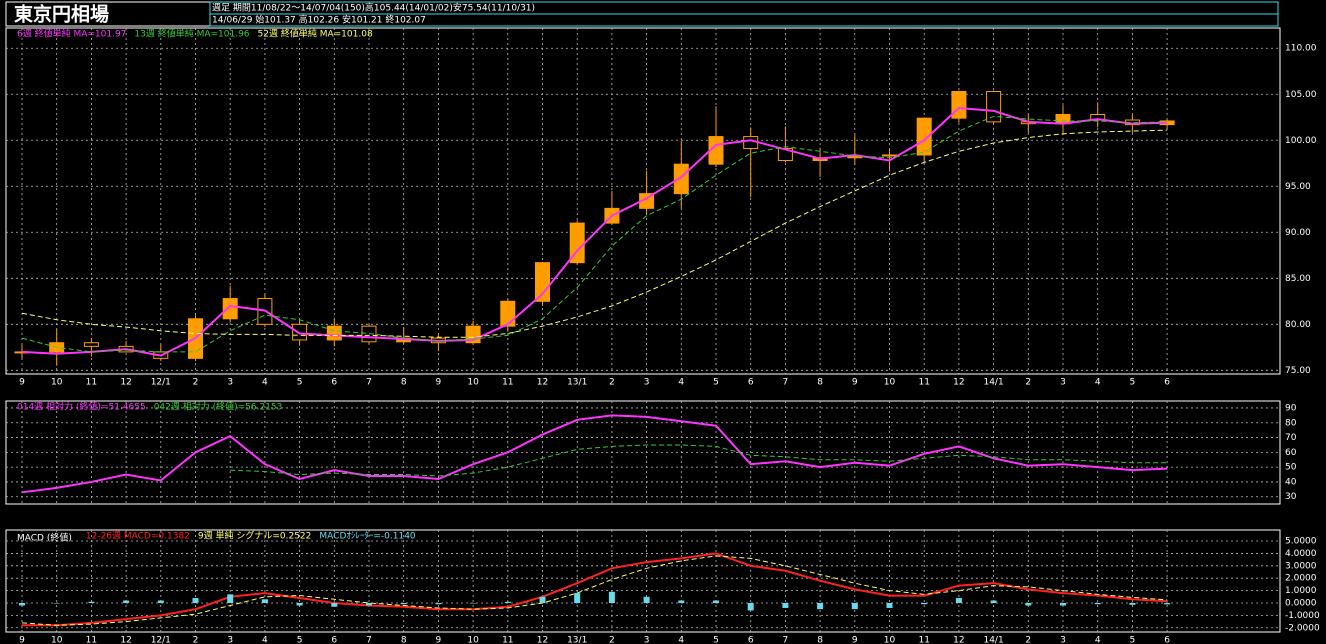 This screenshot has width=1326, height=644. What do you see at coordinates (319, 20) in the screenshot?
I see `header-ohlc: 14/06/29 始101.37 高102.26 安101.21 終102.07` at bounding box center [319, 20].